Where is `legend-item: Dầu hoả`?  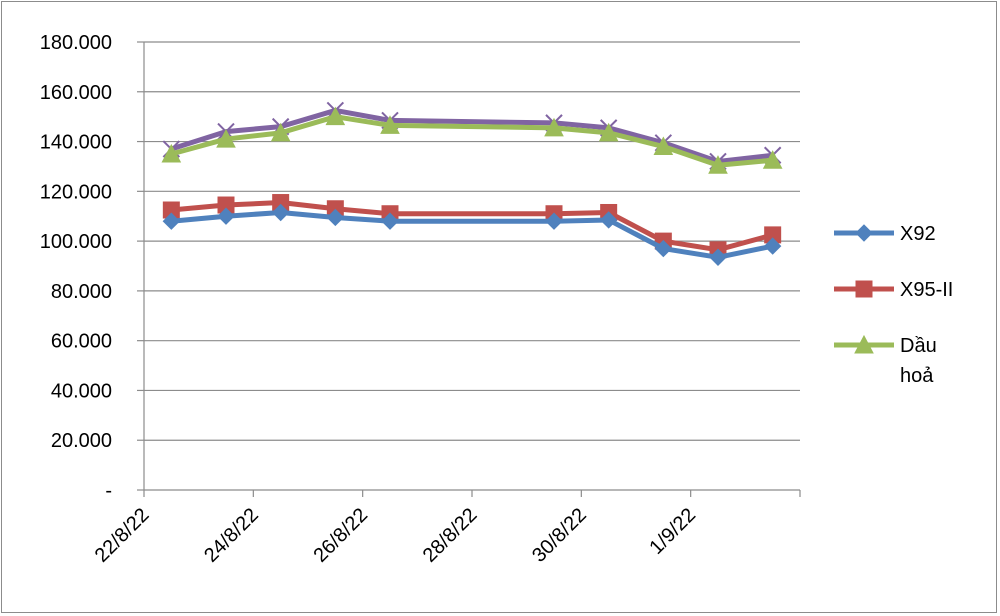
legend-item: Dầu hoả is located at coordinates (885, 360).